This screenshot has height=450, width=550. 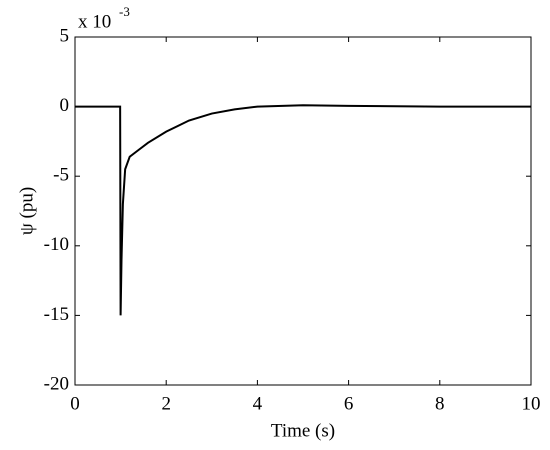 What do you see at coordinates (166, 403) in the screenshot?
I see `x-tick-label: 2` at bounding box center [166, 403].